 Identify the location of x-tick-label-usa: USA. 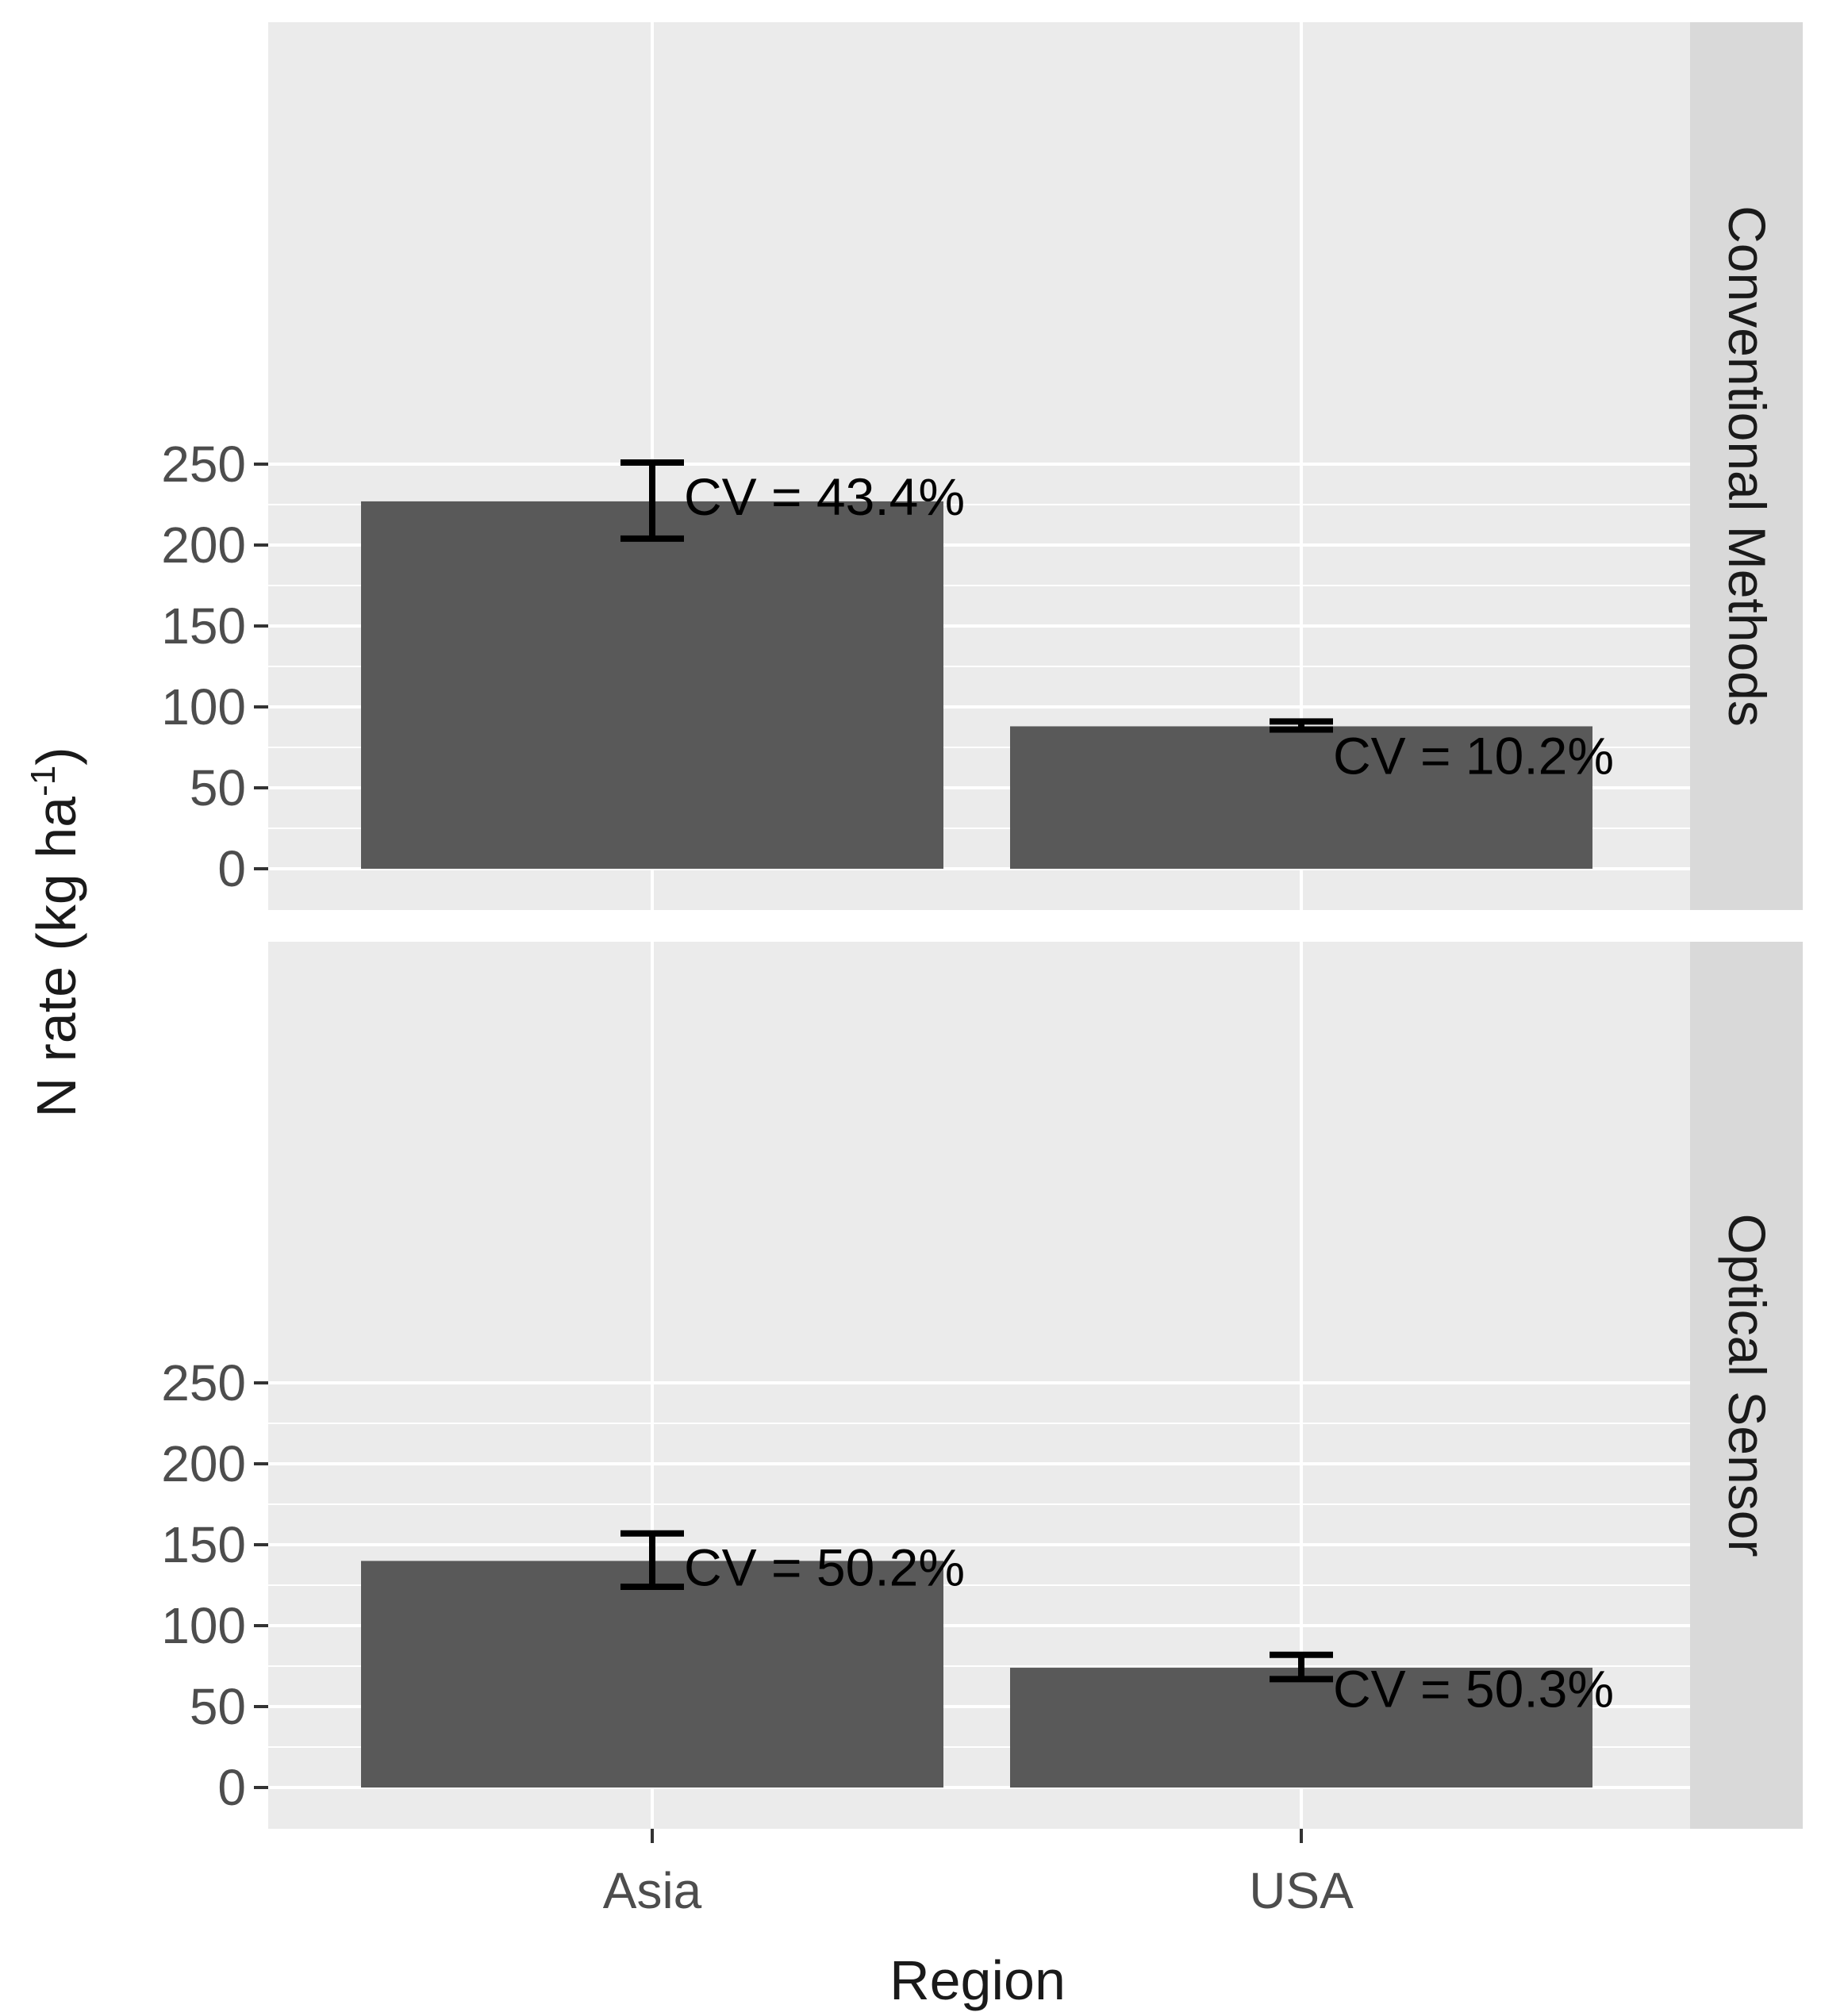
(1301, 1891).